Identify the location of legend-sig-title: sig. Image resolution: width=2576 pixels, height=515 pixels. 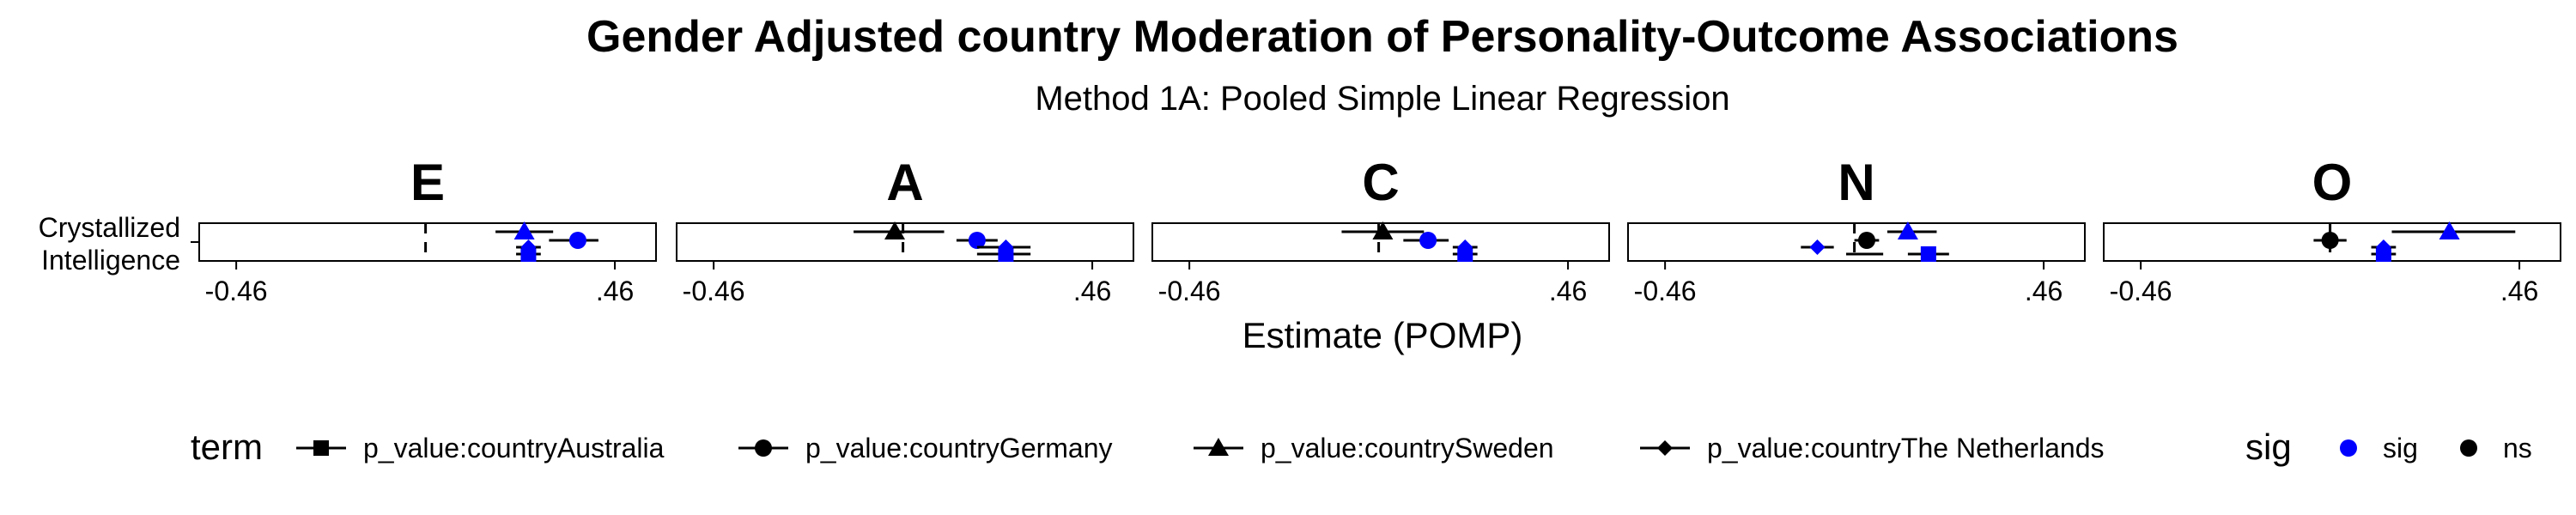
(2268, 447).